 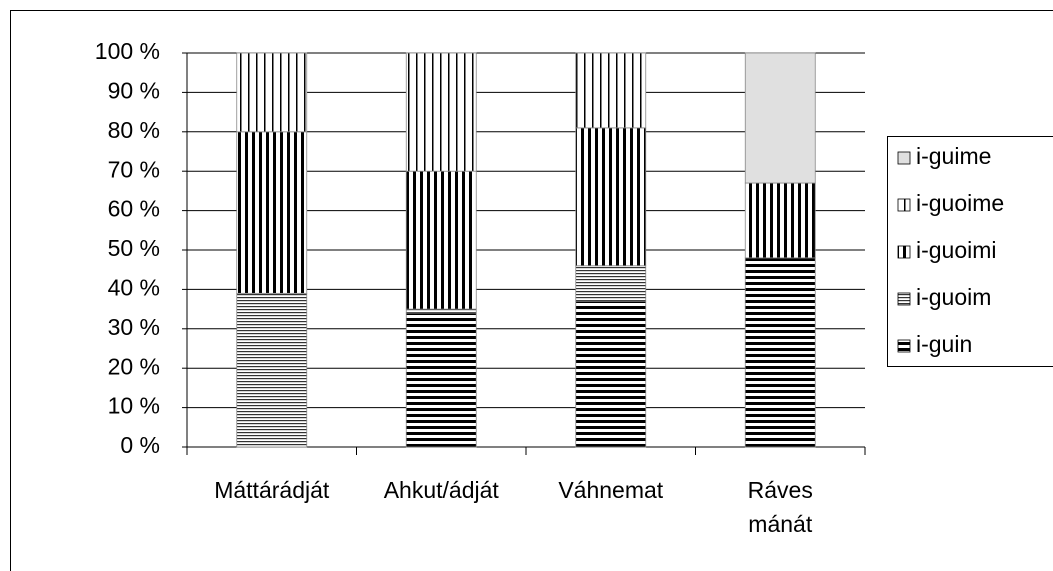 I want to click on y-tick-label: 10 %, so click(x=134, y=406).